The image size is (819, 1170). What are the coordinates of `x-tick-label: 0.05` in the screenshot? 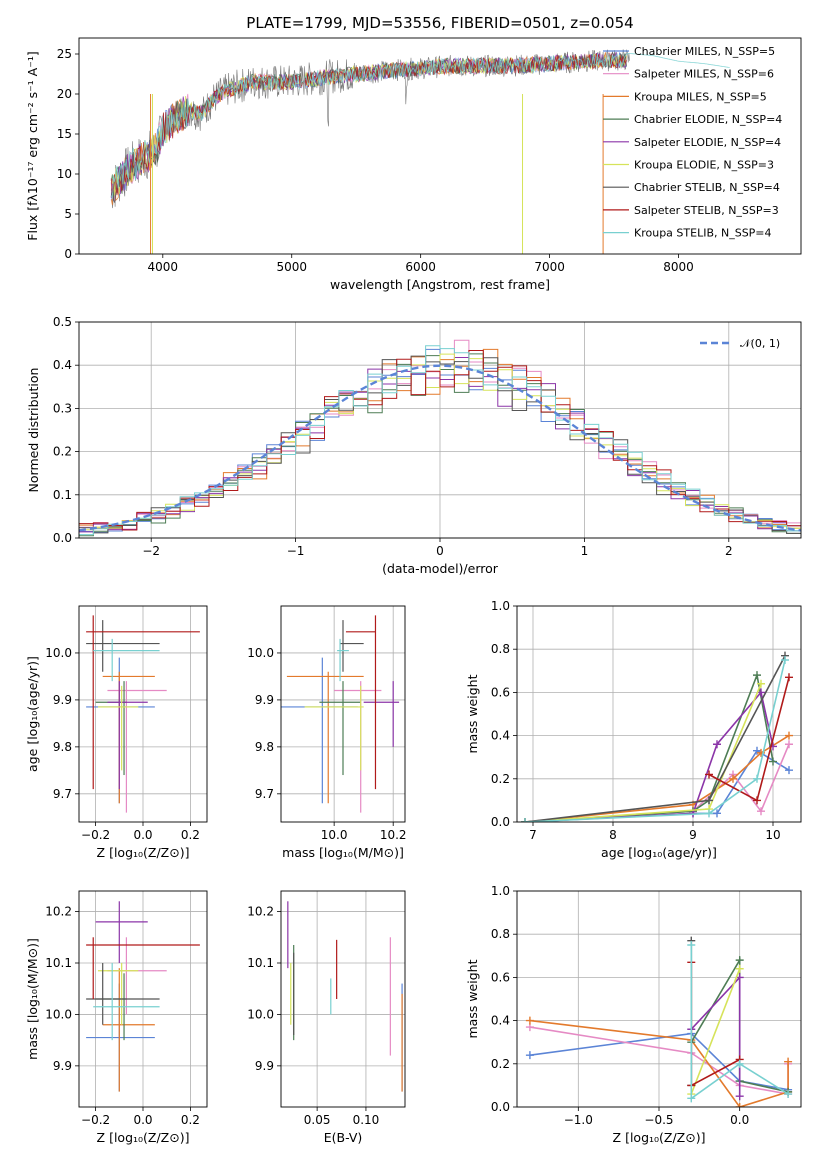 It's located at (317, 1120).